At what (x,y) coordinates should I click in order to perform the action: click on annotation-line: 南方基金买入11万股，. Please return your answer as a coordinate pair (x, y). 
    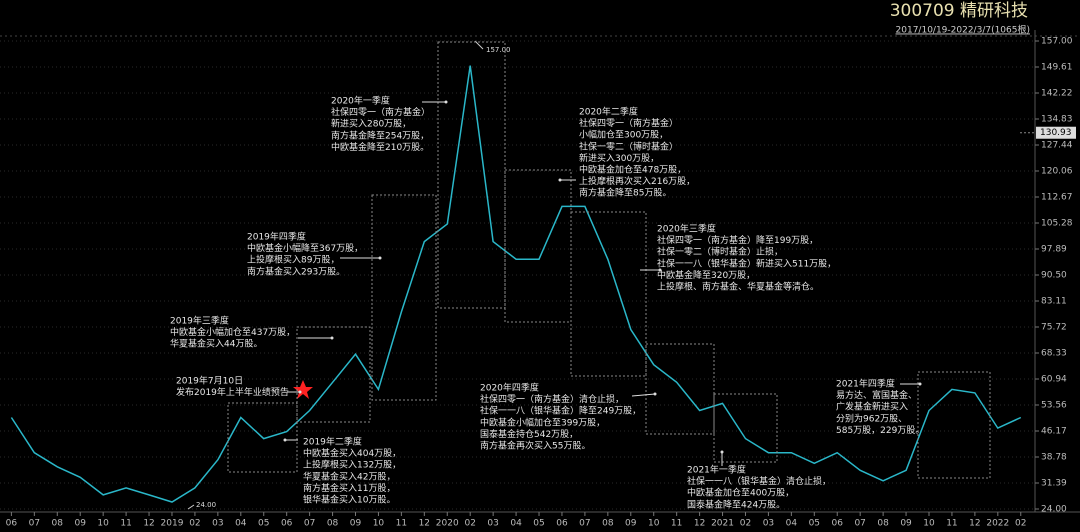
    Looking at the image, I should click on (349, 488).